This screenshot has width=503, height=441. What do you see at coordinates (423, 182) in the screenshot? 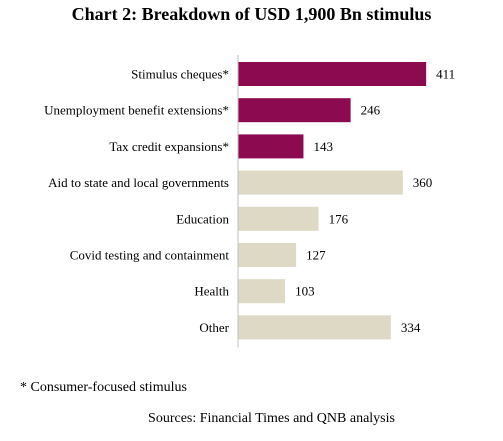
I see `value-label-4: 360` at bounding box center [423, 182].